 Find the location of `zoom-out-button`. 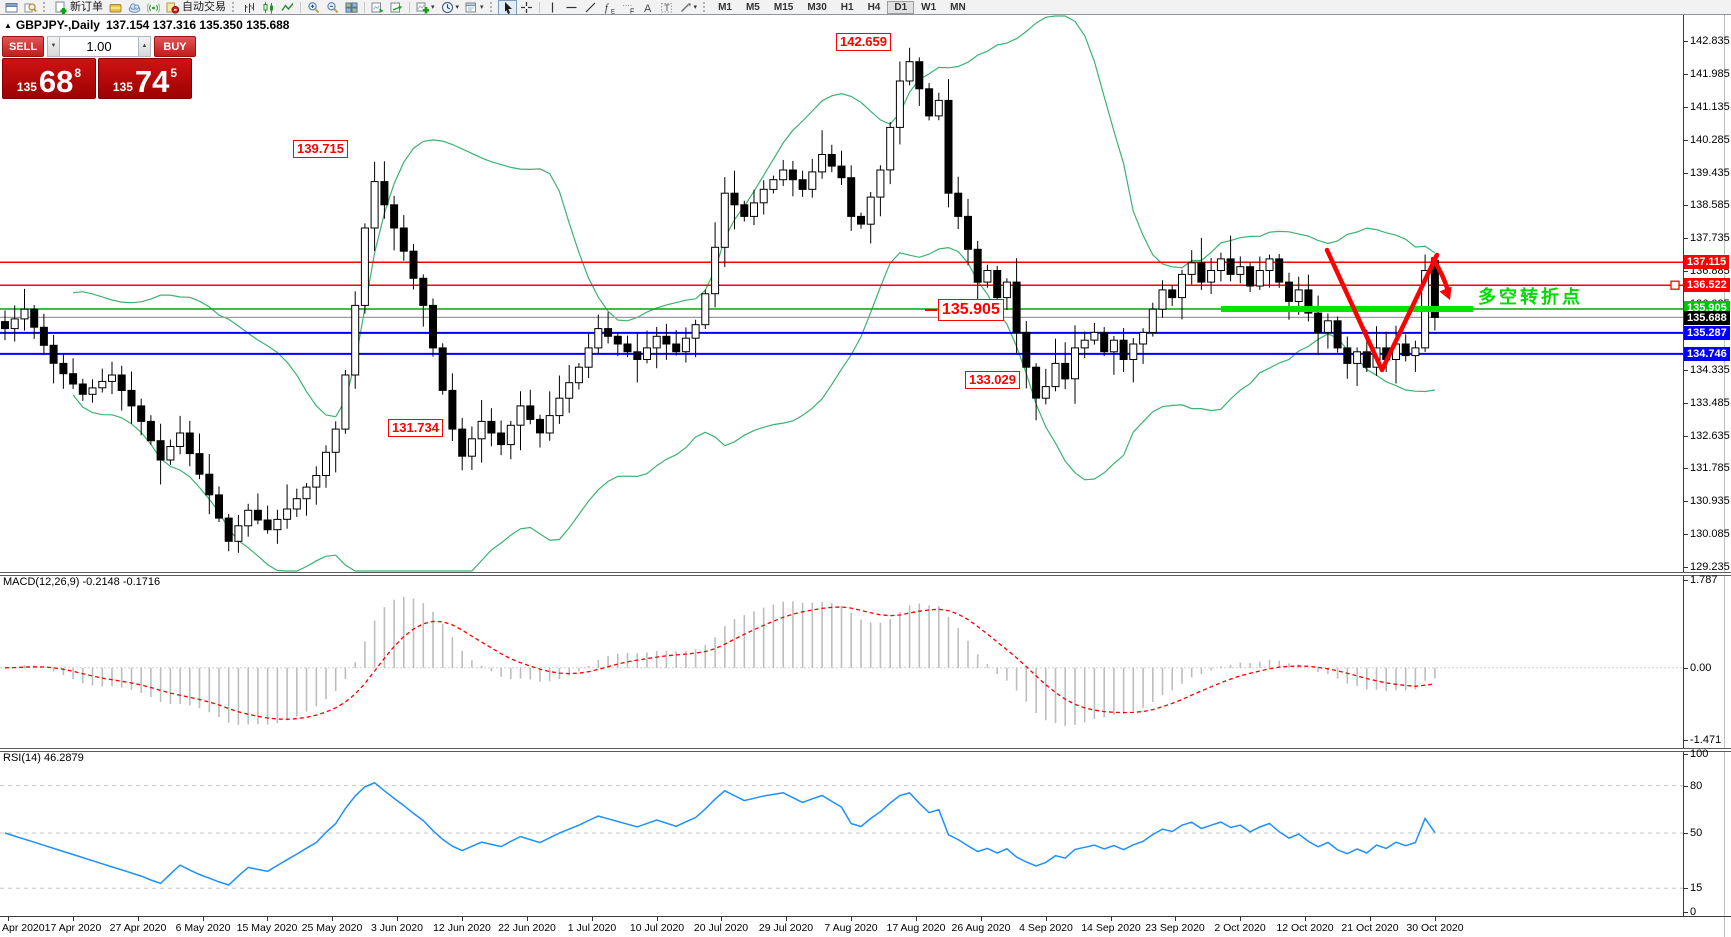

zoom-out-button is located at coordinates (332, 7).